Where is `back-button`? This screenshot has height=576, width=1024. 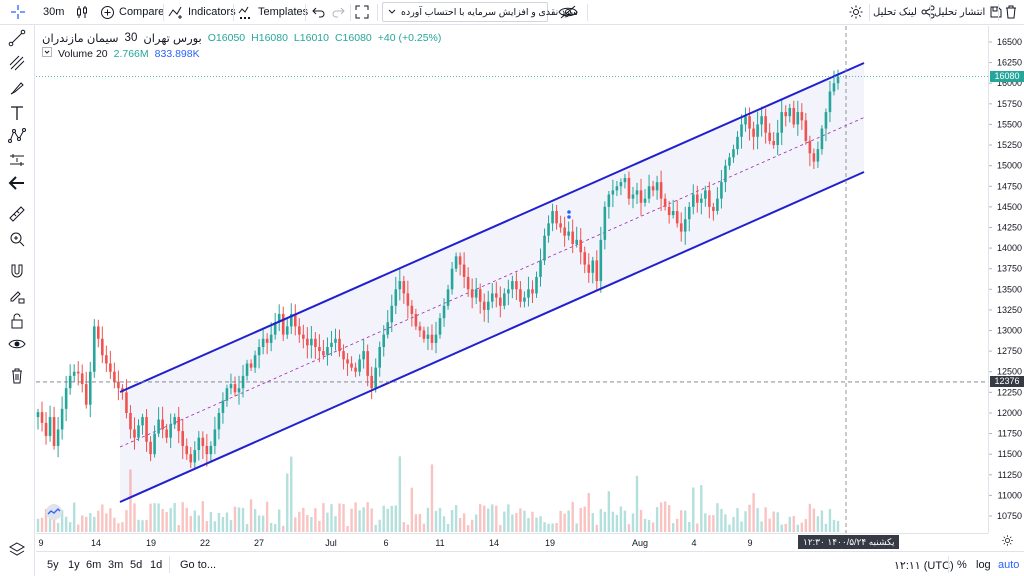
back-button is located at coordinates (17, 184).